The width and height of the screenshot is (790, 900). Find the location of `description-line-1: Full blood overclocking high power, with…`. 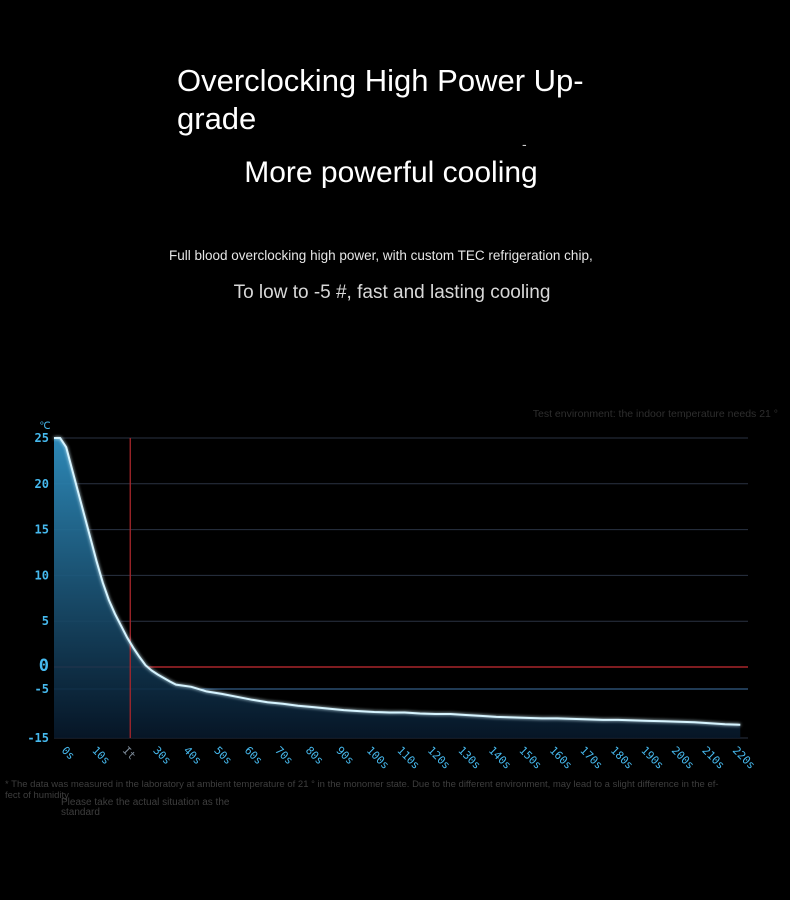

description-line-1: Full blood overclocking high power, with… is located at coordinates (381, 255).